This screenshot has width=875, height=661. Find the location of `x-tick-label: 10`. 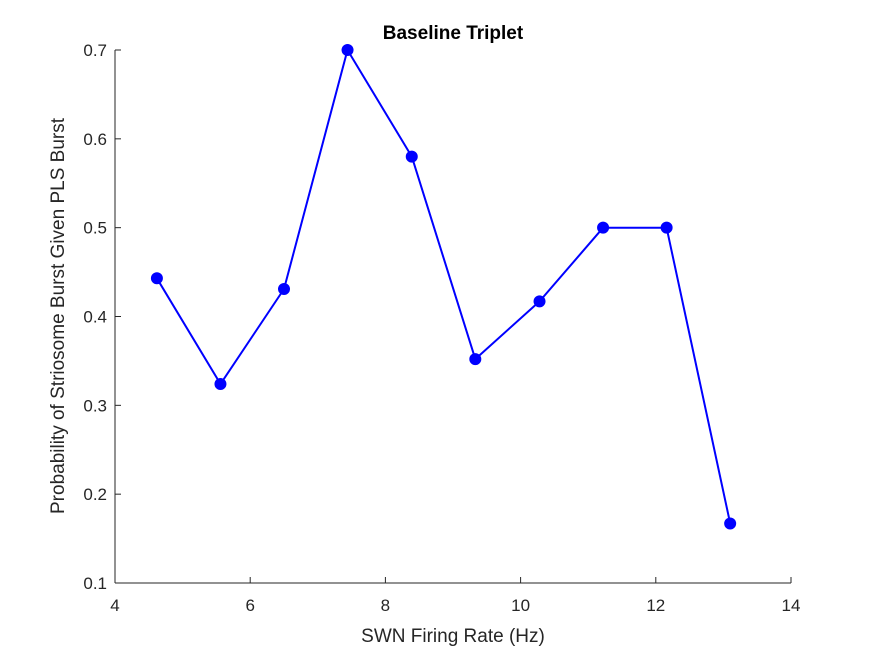

x-tick-label: 10 is located at coordinates (520, 605).